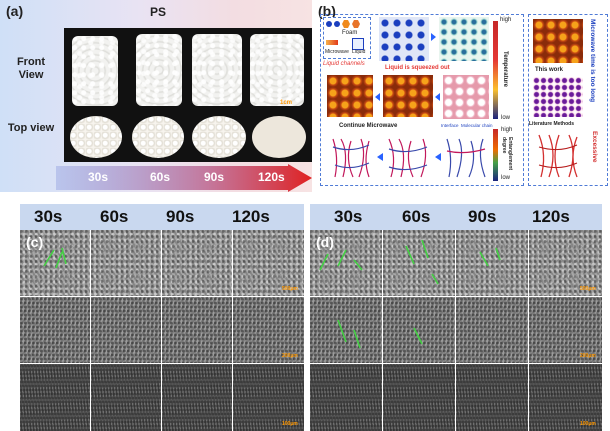  I want to click on sem-d-r2-120s, so click(565, 330).